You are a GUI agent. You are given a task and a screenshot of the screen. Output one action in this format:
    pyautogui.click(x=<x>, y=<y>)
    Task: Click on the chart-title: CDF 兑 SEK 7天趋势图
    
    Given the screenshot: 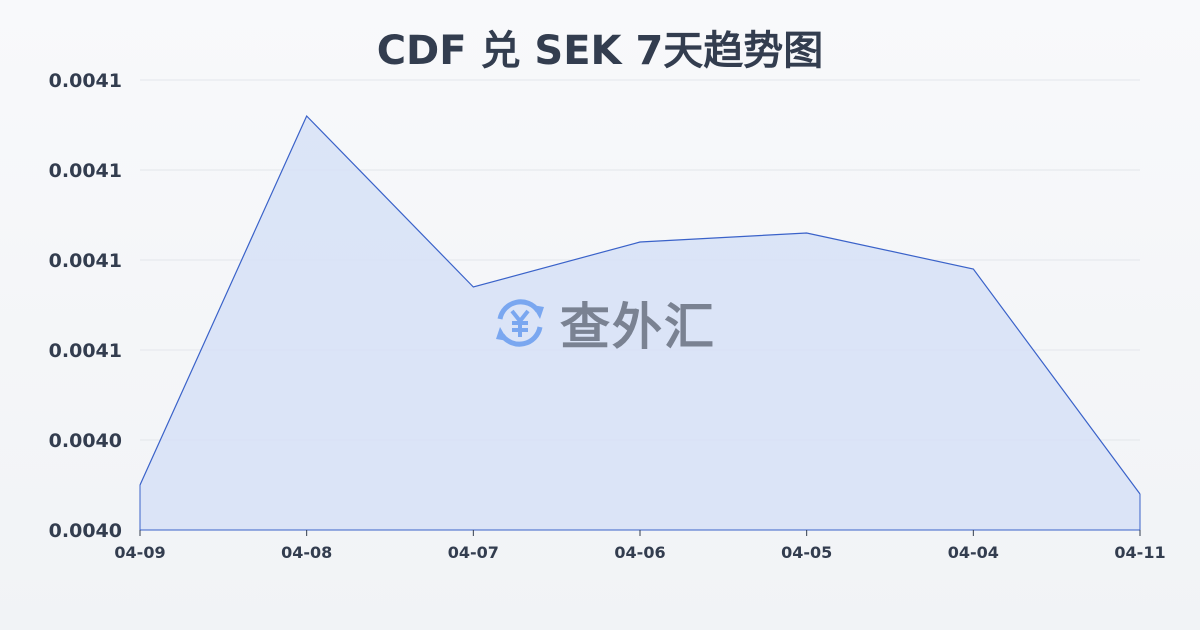 What is the action you would take?
    pyautogui.click(x=600, y=51)
    